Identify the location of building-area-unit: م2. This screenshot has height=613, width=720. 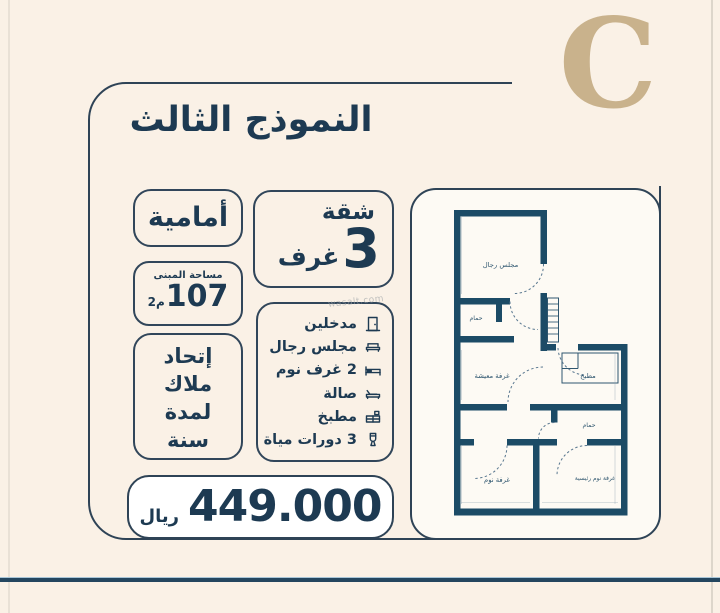
(156, 302).